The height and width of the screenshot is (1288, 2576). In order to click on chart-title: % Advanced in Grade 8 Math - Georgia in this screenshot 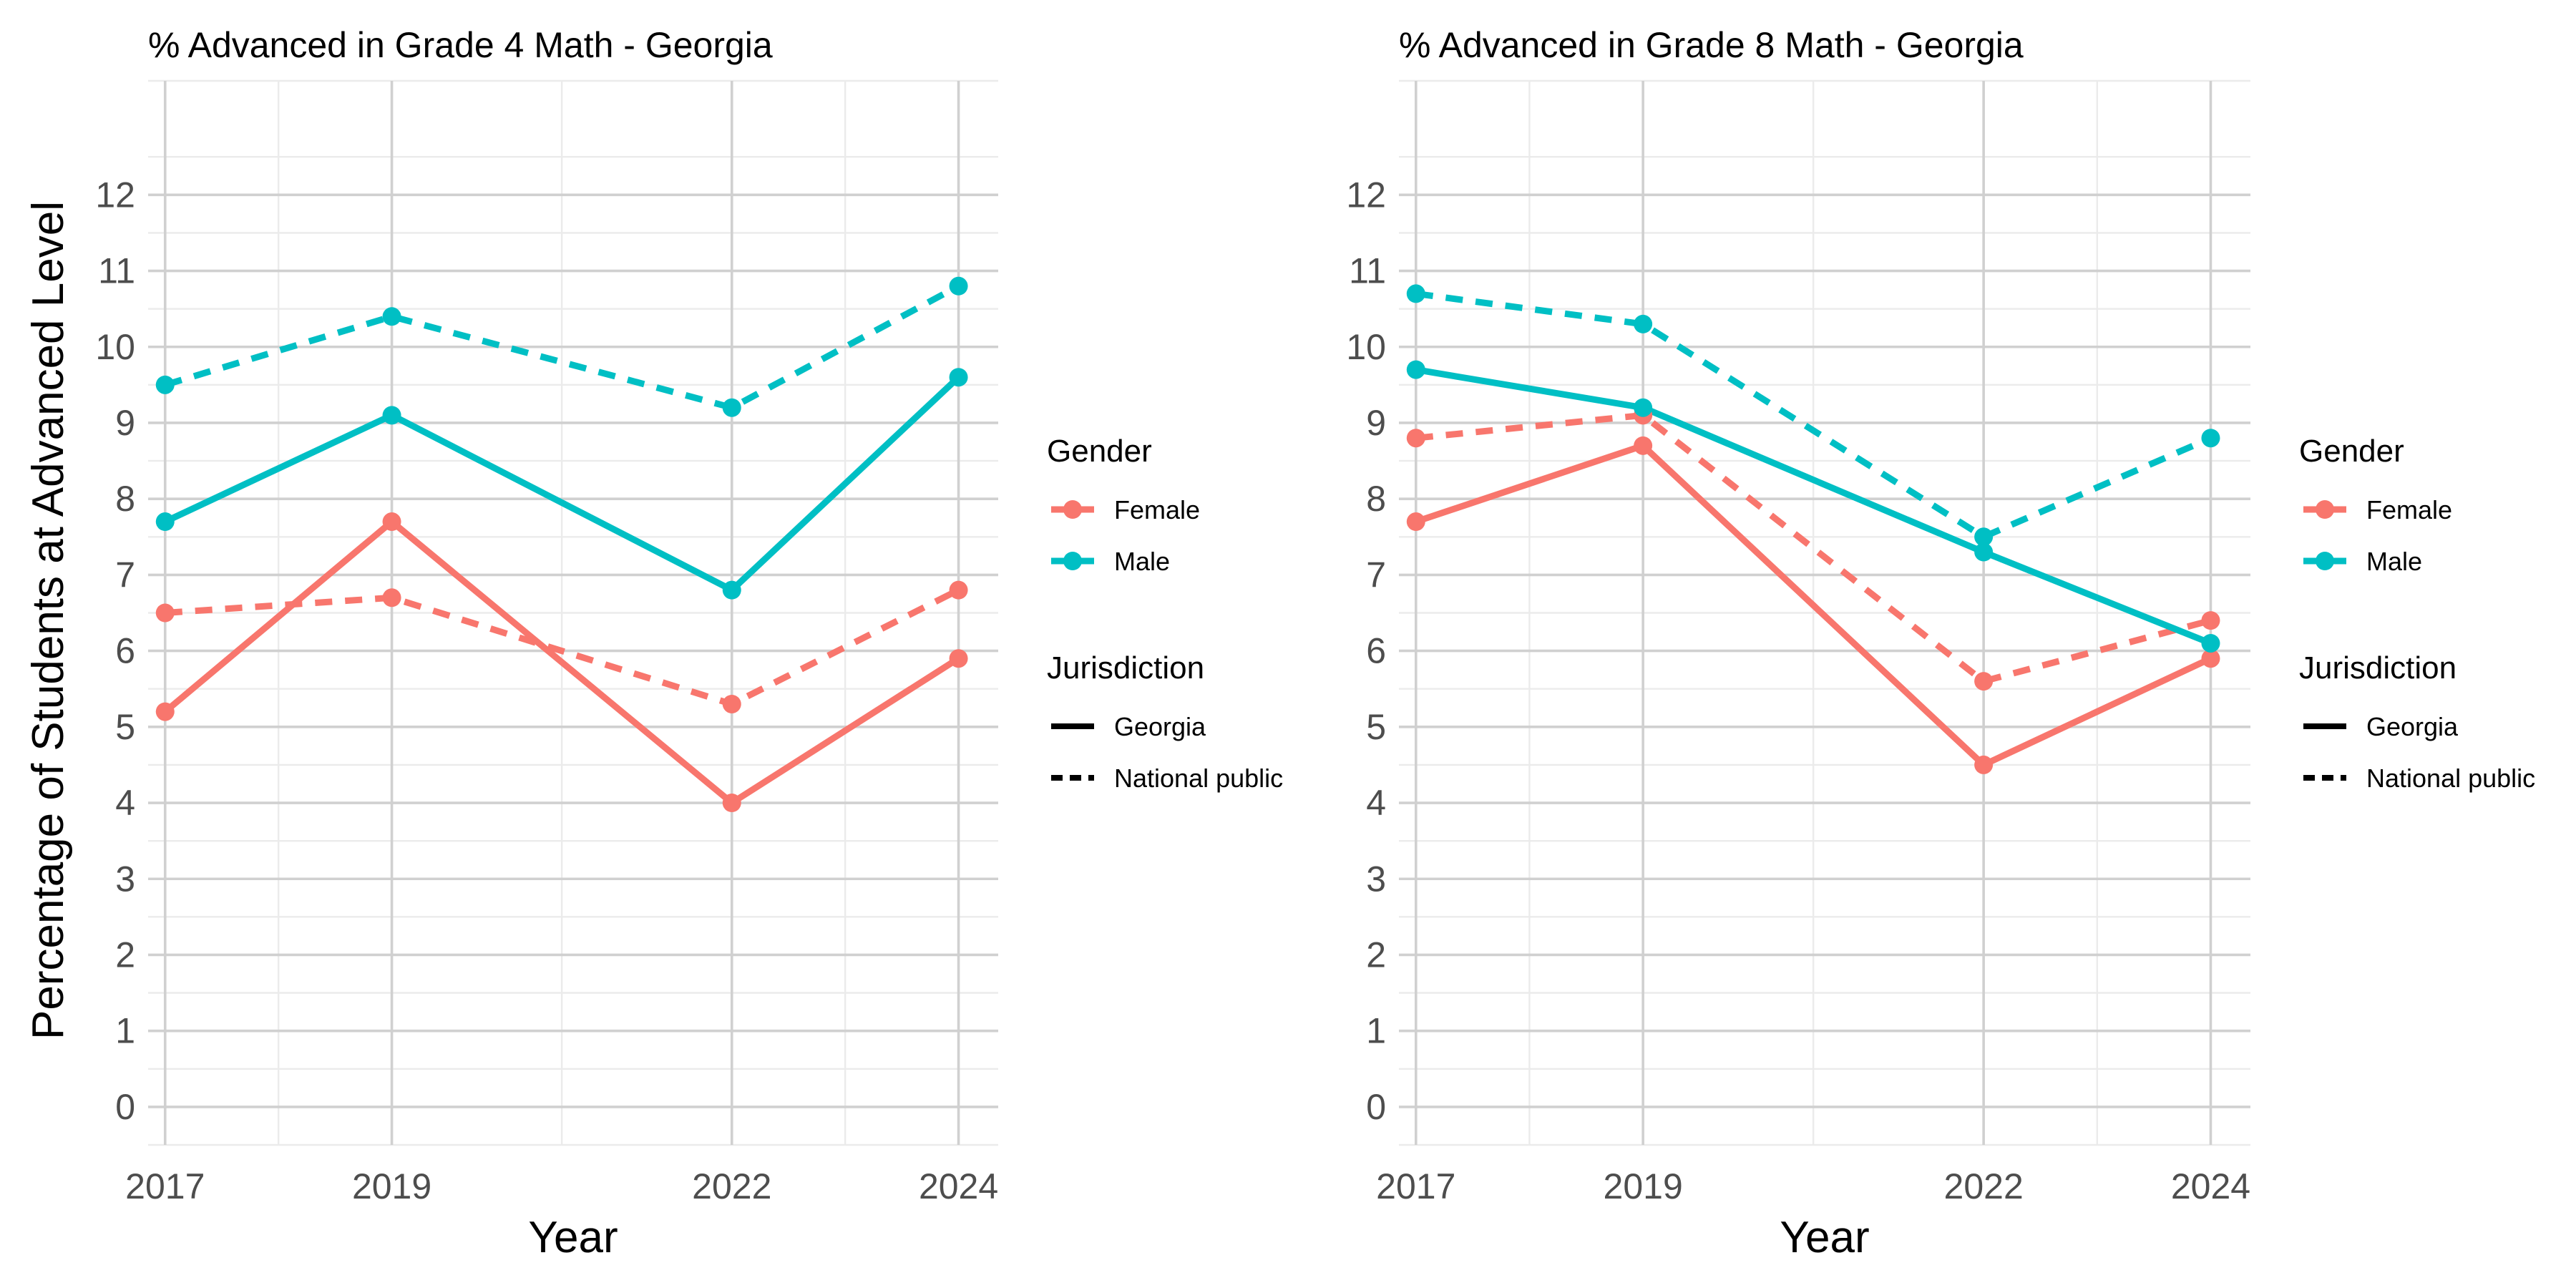, I will do `click(1711, 45)`.